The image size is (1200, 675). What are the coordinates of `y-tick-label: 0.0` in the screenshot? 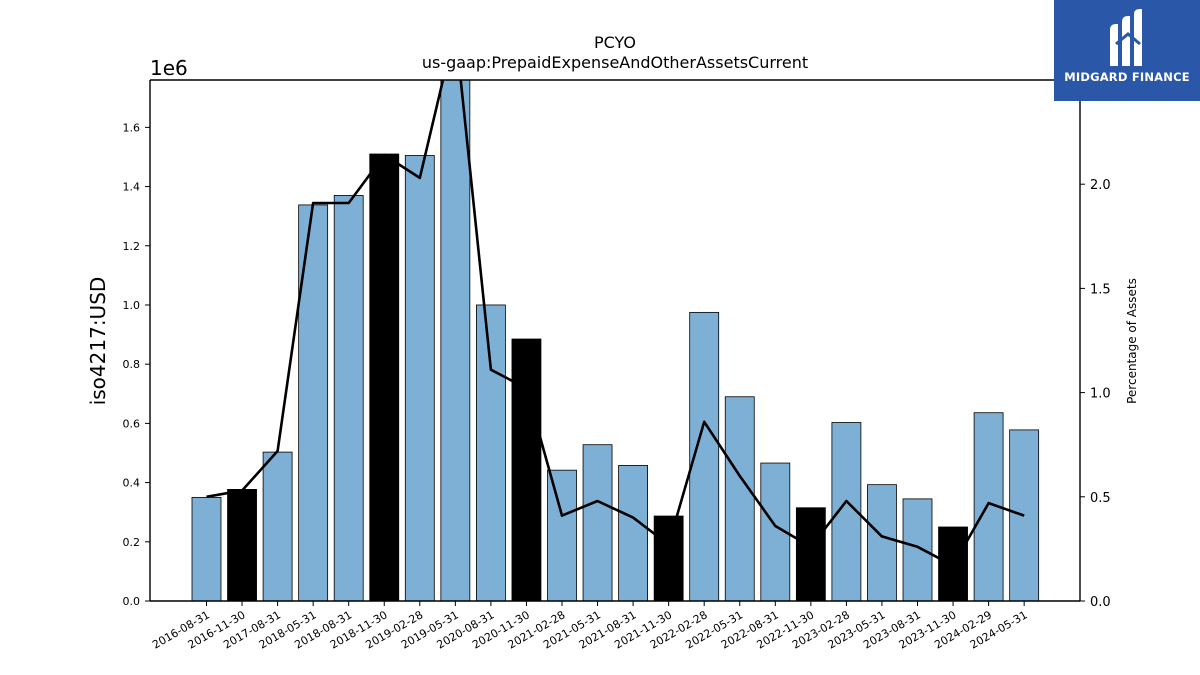 It's located at (132, 601).